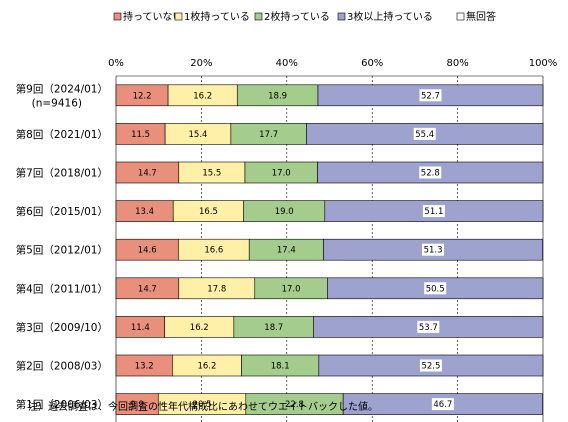  Describe the element at coordinates (57, 103) in the screenshot. I see `sample-size-label: (n=9416)` at that location.